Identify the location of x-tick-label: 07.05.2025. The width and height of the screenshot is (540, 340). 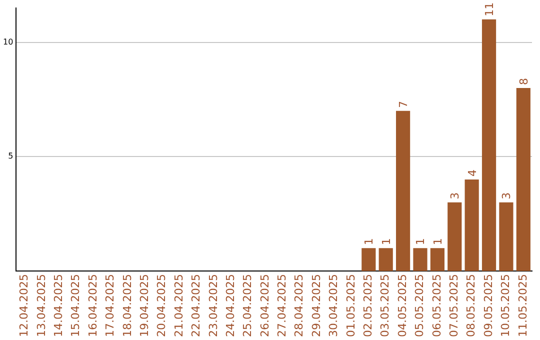
(453, 306).